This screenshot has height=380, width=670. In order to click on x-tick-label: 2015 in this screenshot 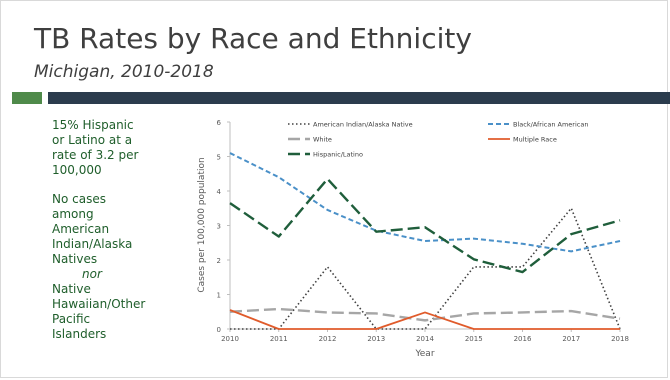, I will do `click(474, 339)`.